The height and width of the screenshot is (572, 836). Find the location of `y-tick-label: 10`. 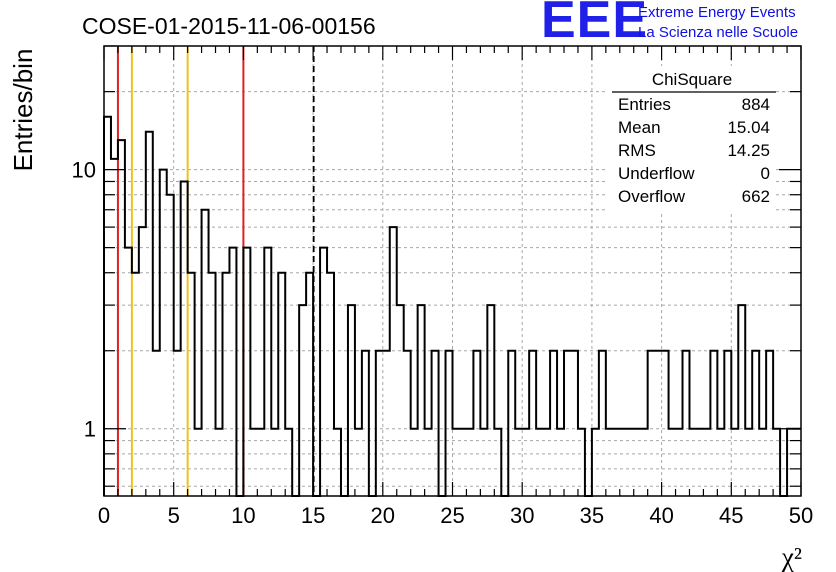

y-tick-label: 10 is located at coordinates (84, 170).